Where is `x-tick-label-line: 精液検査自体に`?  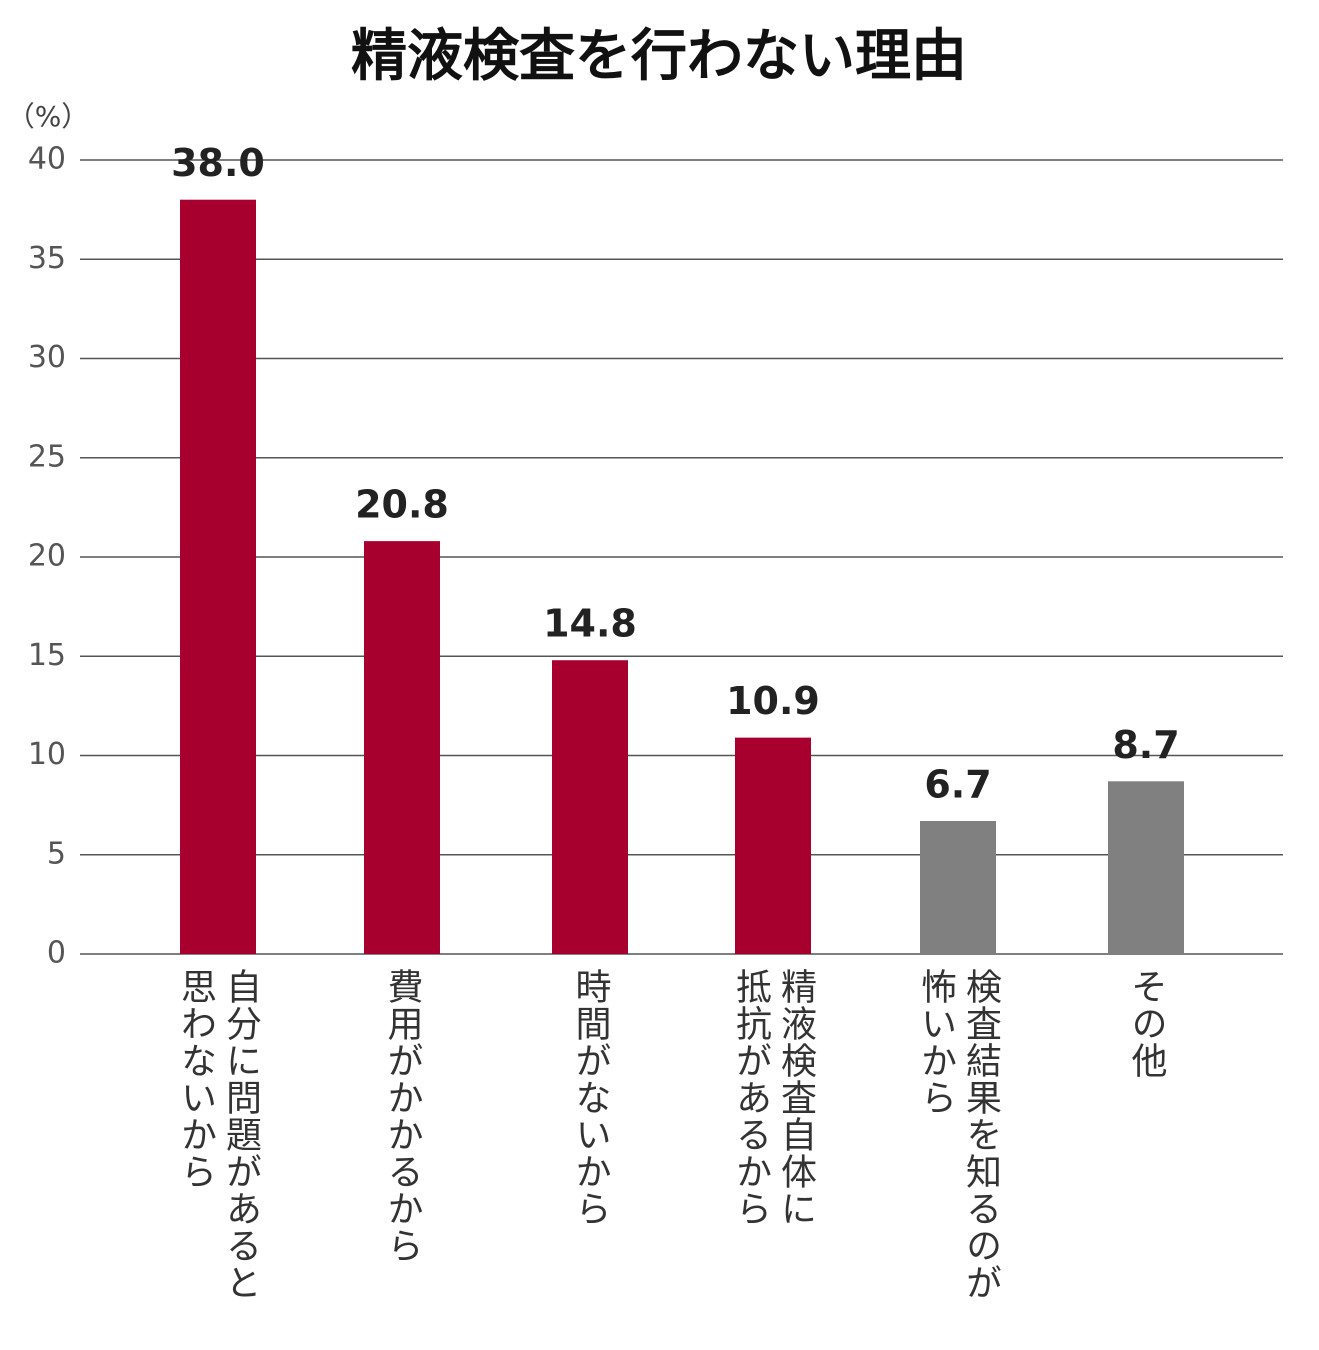 x-tick-label-line: 精液検査自体に is located at coordinates (795, 1097).